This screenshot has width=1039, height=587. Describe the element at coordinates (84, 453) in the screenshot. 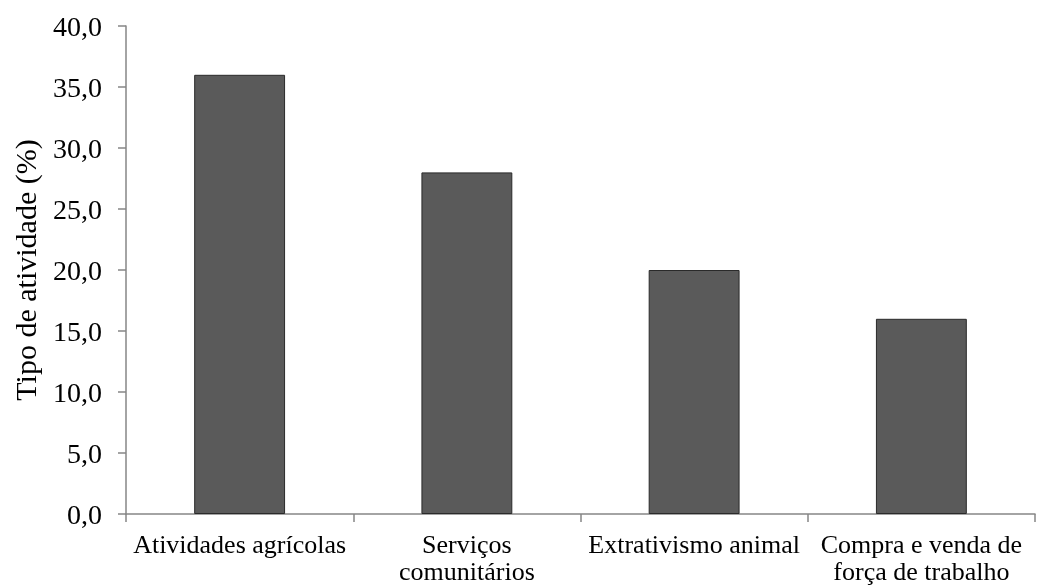

I see `y-tick-label: 5,0` at that location.